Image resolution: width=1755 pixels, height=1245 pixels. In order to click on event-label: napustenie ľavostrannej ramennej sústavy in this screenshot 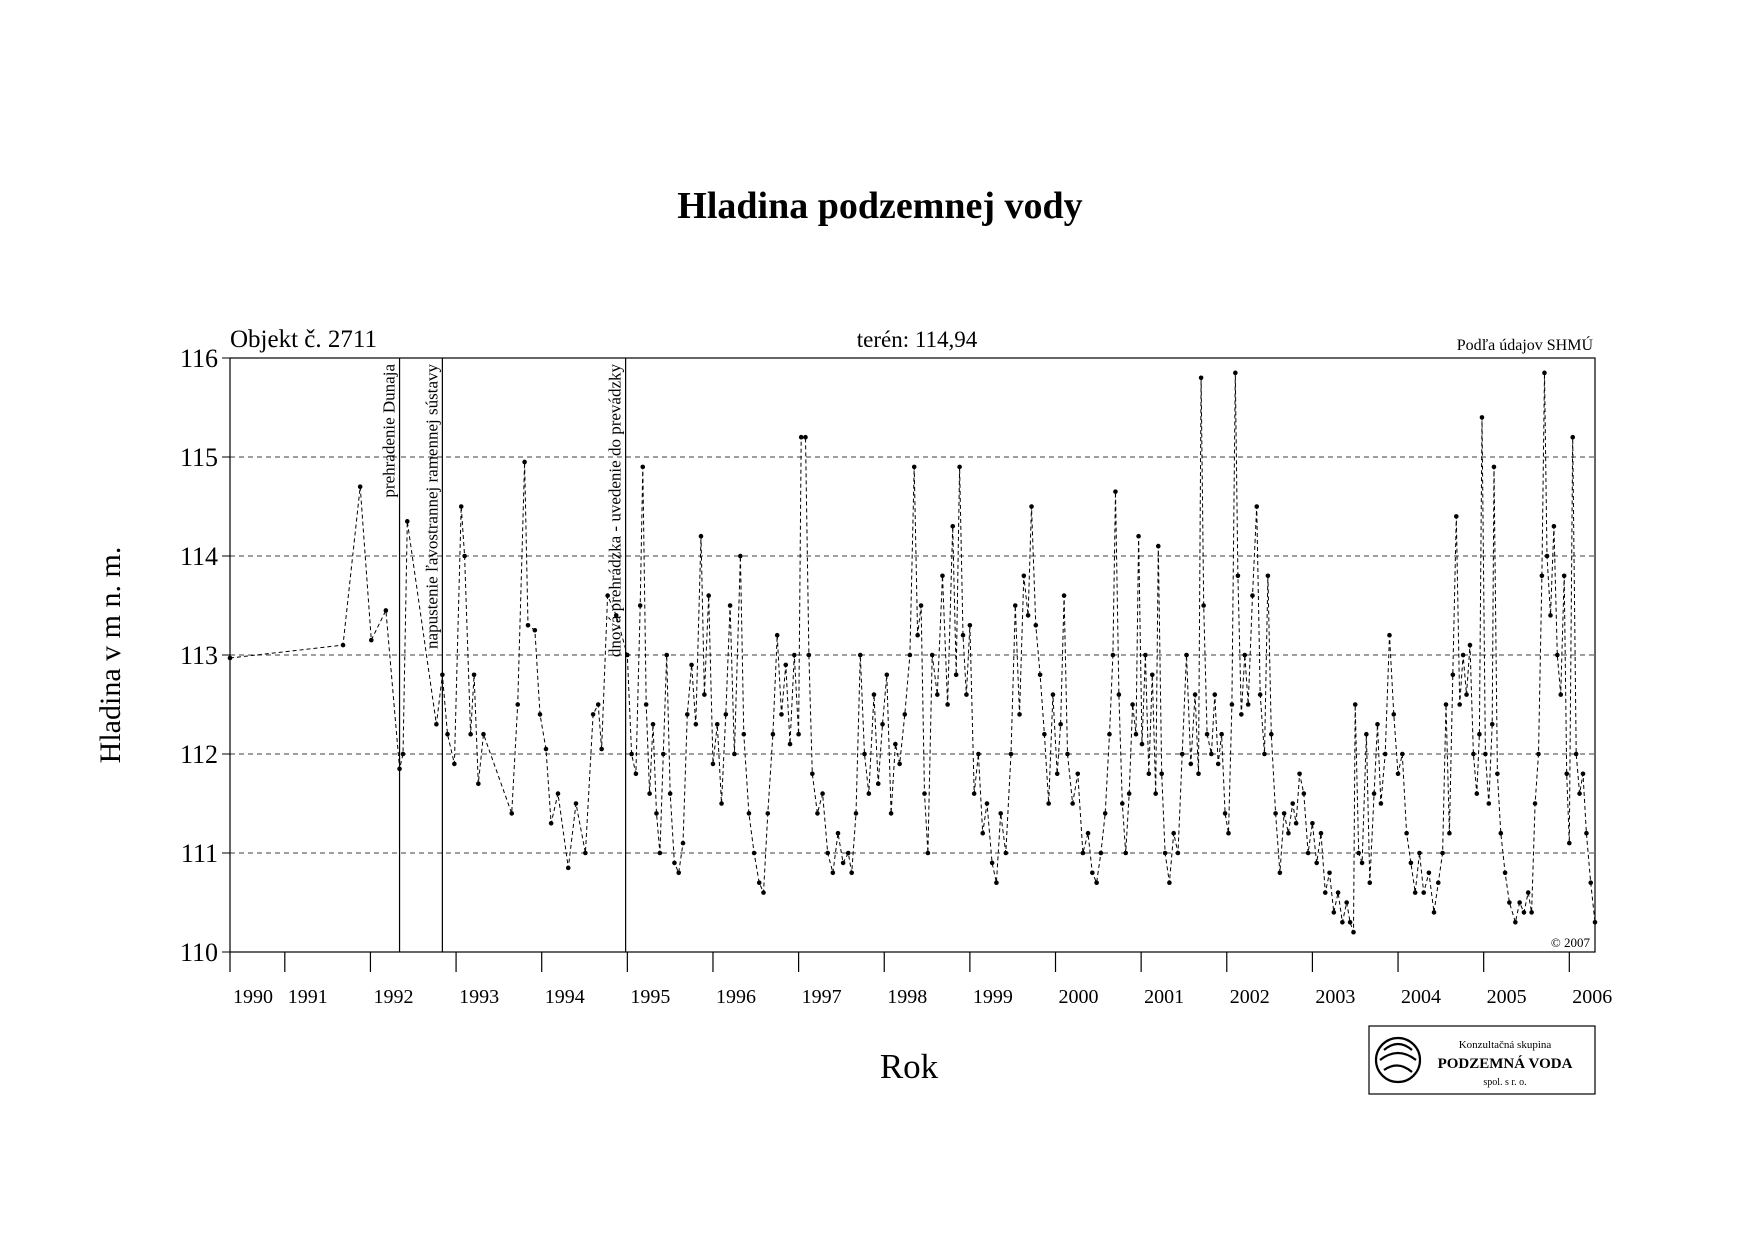, I will do `click(431, 506)`.